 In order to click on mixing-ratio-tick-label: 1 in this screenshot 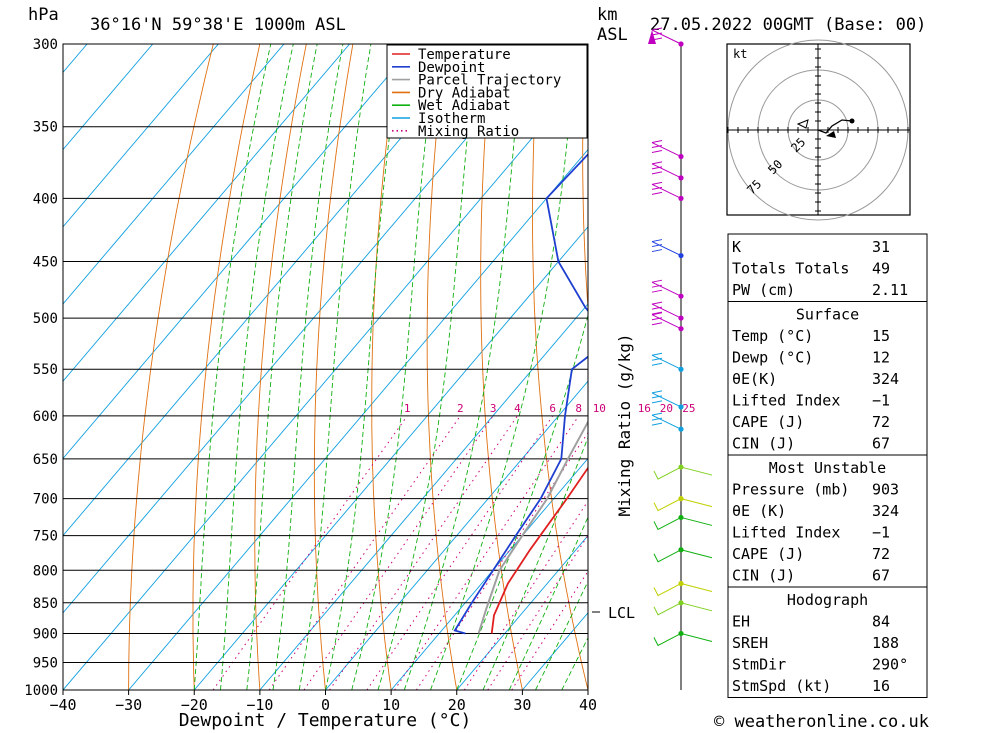, I will do `click(407, 408)`.